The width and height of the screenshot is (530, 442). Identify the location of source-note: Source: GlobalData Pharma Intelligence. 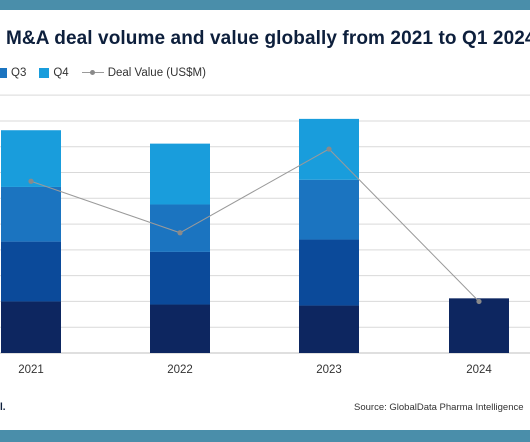
(439, 407).